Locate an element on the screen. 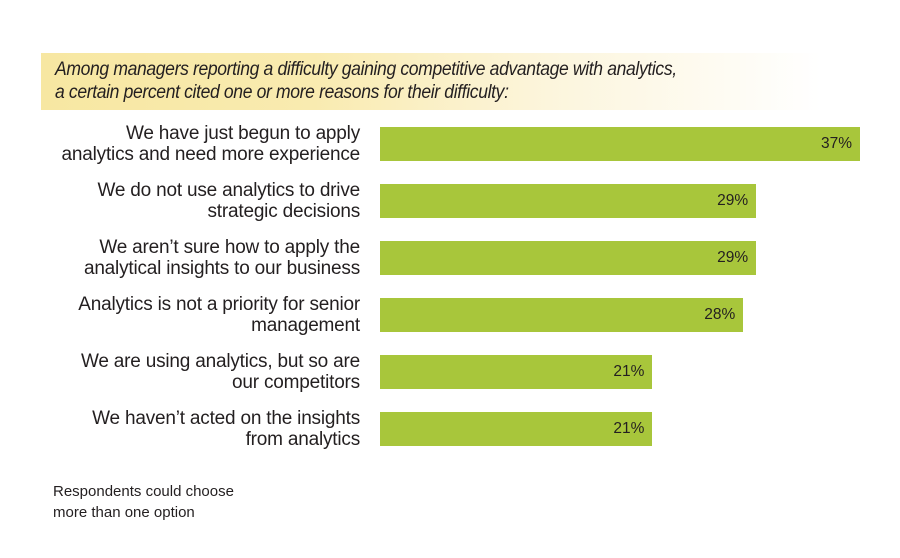 The height and width of the screenshot is (558, 900). category-label-line-1: We have just begun to apply is located at coordinates (242, 133).